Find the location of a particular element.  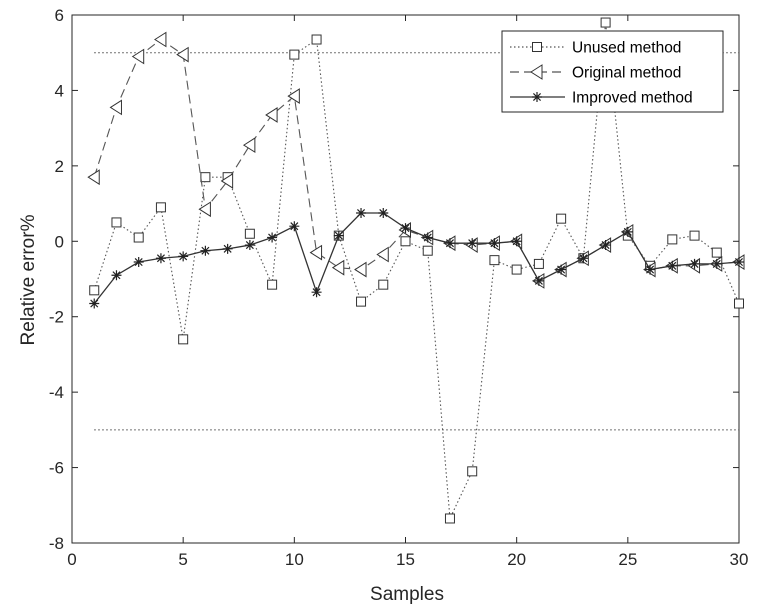

legend-label: Improved method is located at coordinates (632, 98).